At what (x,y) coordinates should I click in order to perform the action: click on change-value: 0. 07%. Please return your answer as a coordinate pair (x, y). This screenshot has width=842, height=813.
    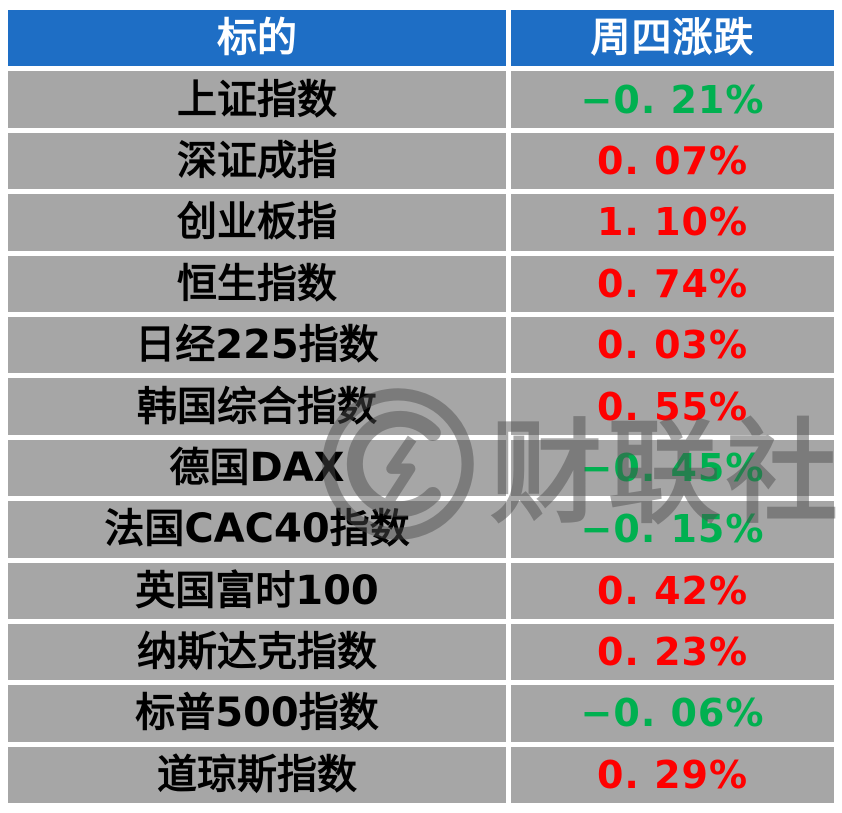
    Looking at the image, I should click on (672, 161).